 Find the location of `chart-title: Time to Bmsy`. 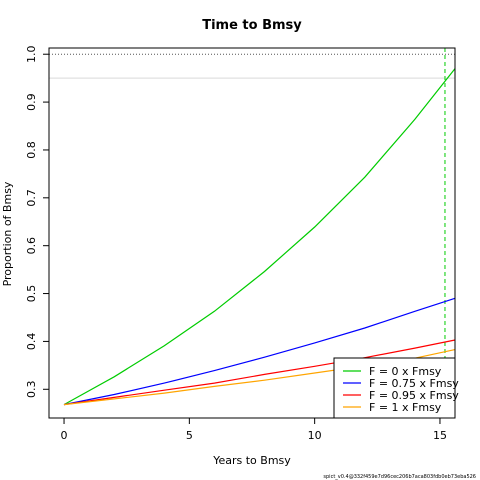

chart-title: Time to Bmsy is located at coordinates (252, 25).